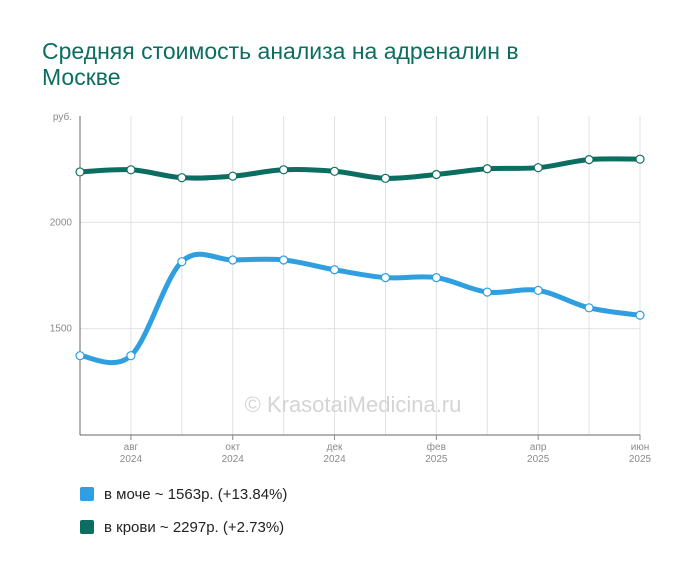  Describe the element at coordinates (360, 168) in the screenshot. I see `series-line-blood` at that location.